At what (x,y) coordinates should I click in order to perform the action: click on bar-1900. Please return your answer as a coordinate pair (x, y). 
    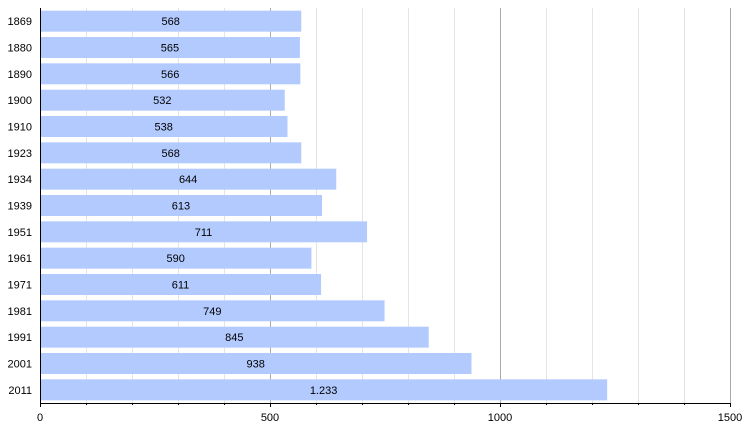
    Looking at the image, I should click on (162, 100).